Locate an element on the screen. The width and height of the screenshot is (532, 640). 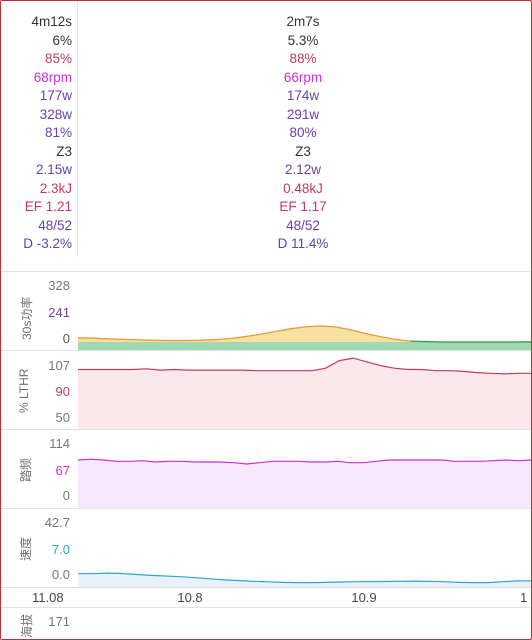
stat-row: 68rpm 66rpm is located at coordinates (266, 79).